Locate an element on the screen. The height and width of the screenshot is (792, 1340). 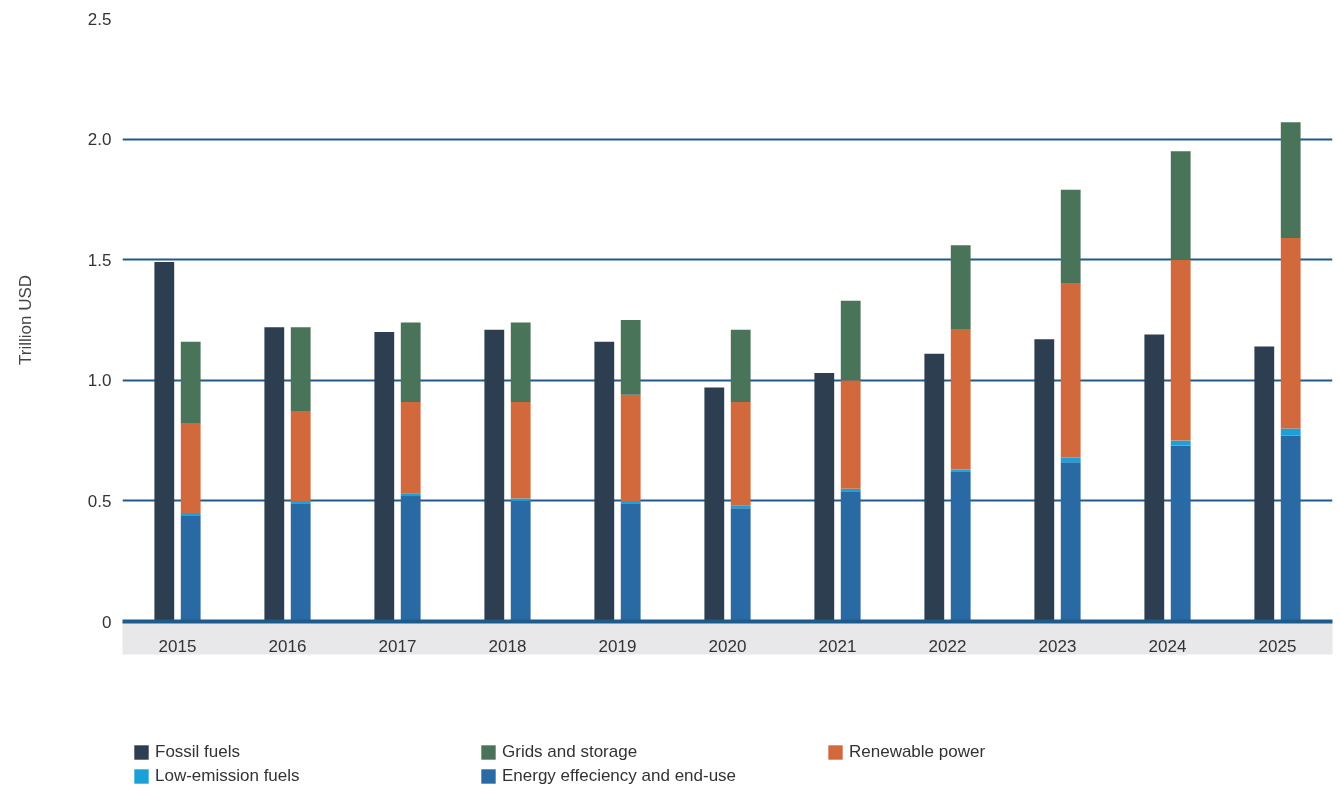
x-tick-label: 2015 is located at coordinates (177, 646).